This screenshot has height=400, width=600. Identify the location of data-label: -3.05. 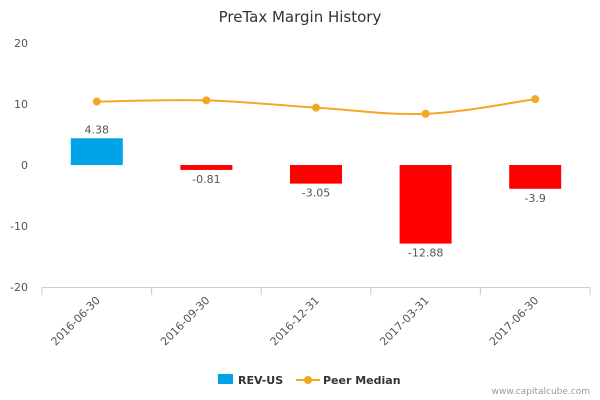
(316, 193).